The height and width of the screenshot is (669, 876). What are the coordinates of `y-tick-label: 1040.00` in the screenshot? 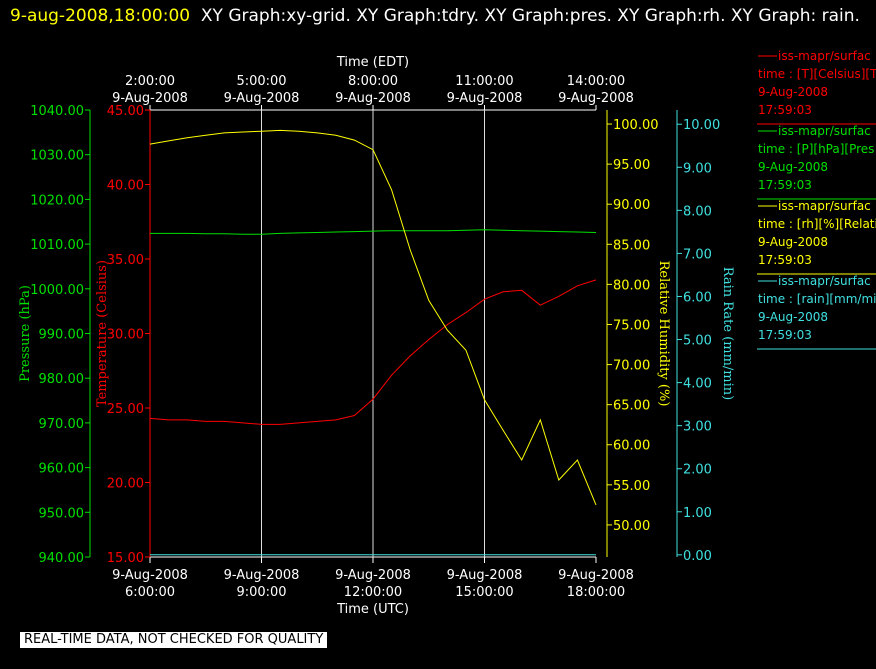 It's located at (57, 111).